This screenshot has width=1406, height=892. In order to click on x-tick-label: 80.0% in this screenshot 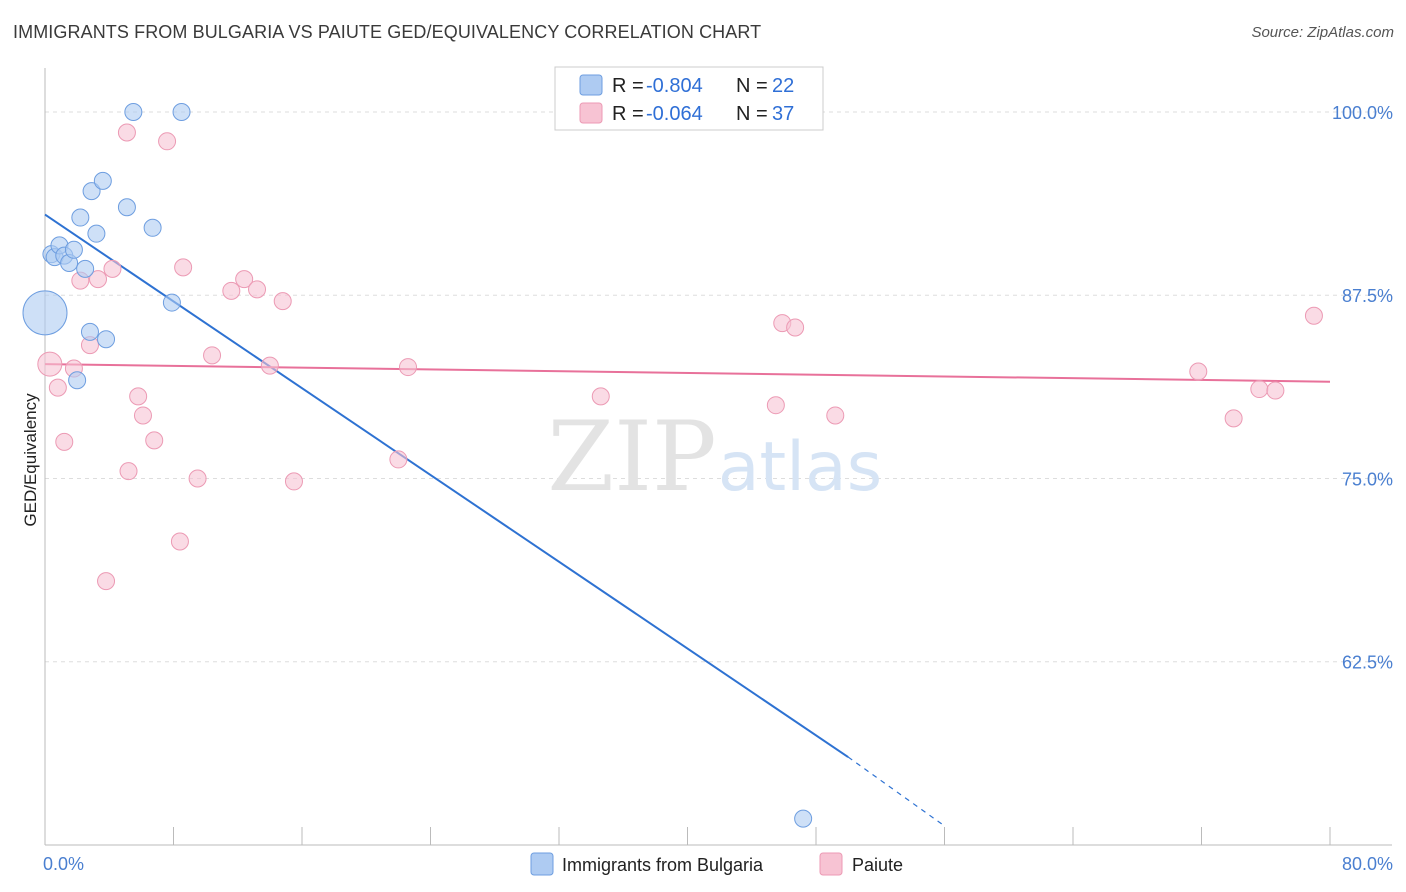, I will do `click(1367, 864)`.